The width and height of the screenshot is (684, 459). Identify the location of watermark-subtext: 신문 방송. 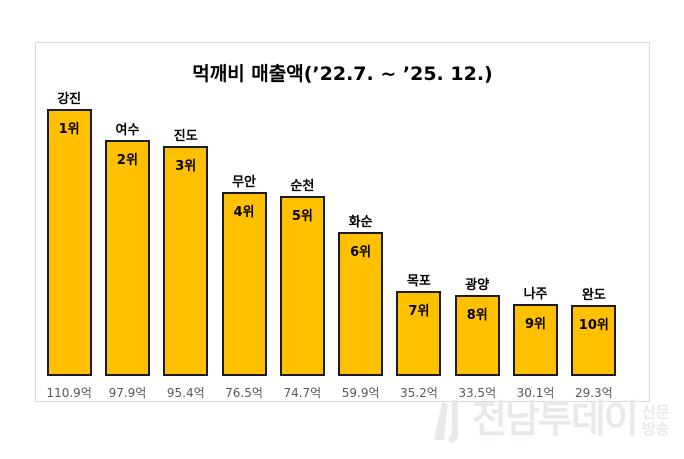
(655, 421).